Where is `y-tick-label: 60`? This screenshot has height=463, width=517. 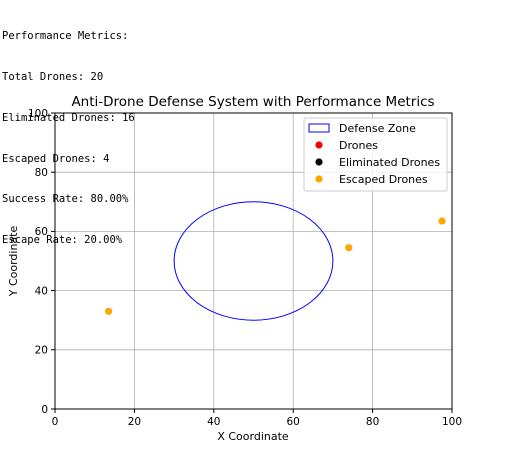
y-tick-label: 60 is located at coordinates (41, 232).